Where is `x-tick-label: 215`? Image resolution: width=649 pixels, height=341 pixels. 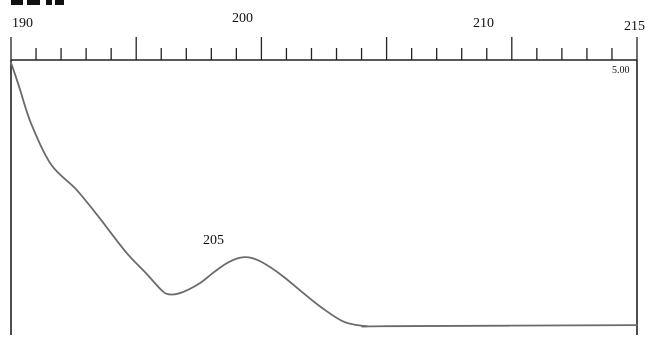
x-tick-label: 215 is located at coordinates (634, 26).